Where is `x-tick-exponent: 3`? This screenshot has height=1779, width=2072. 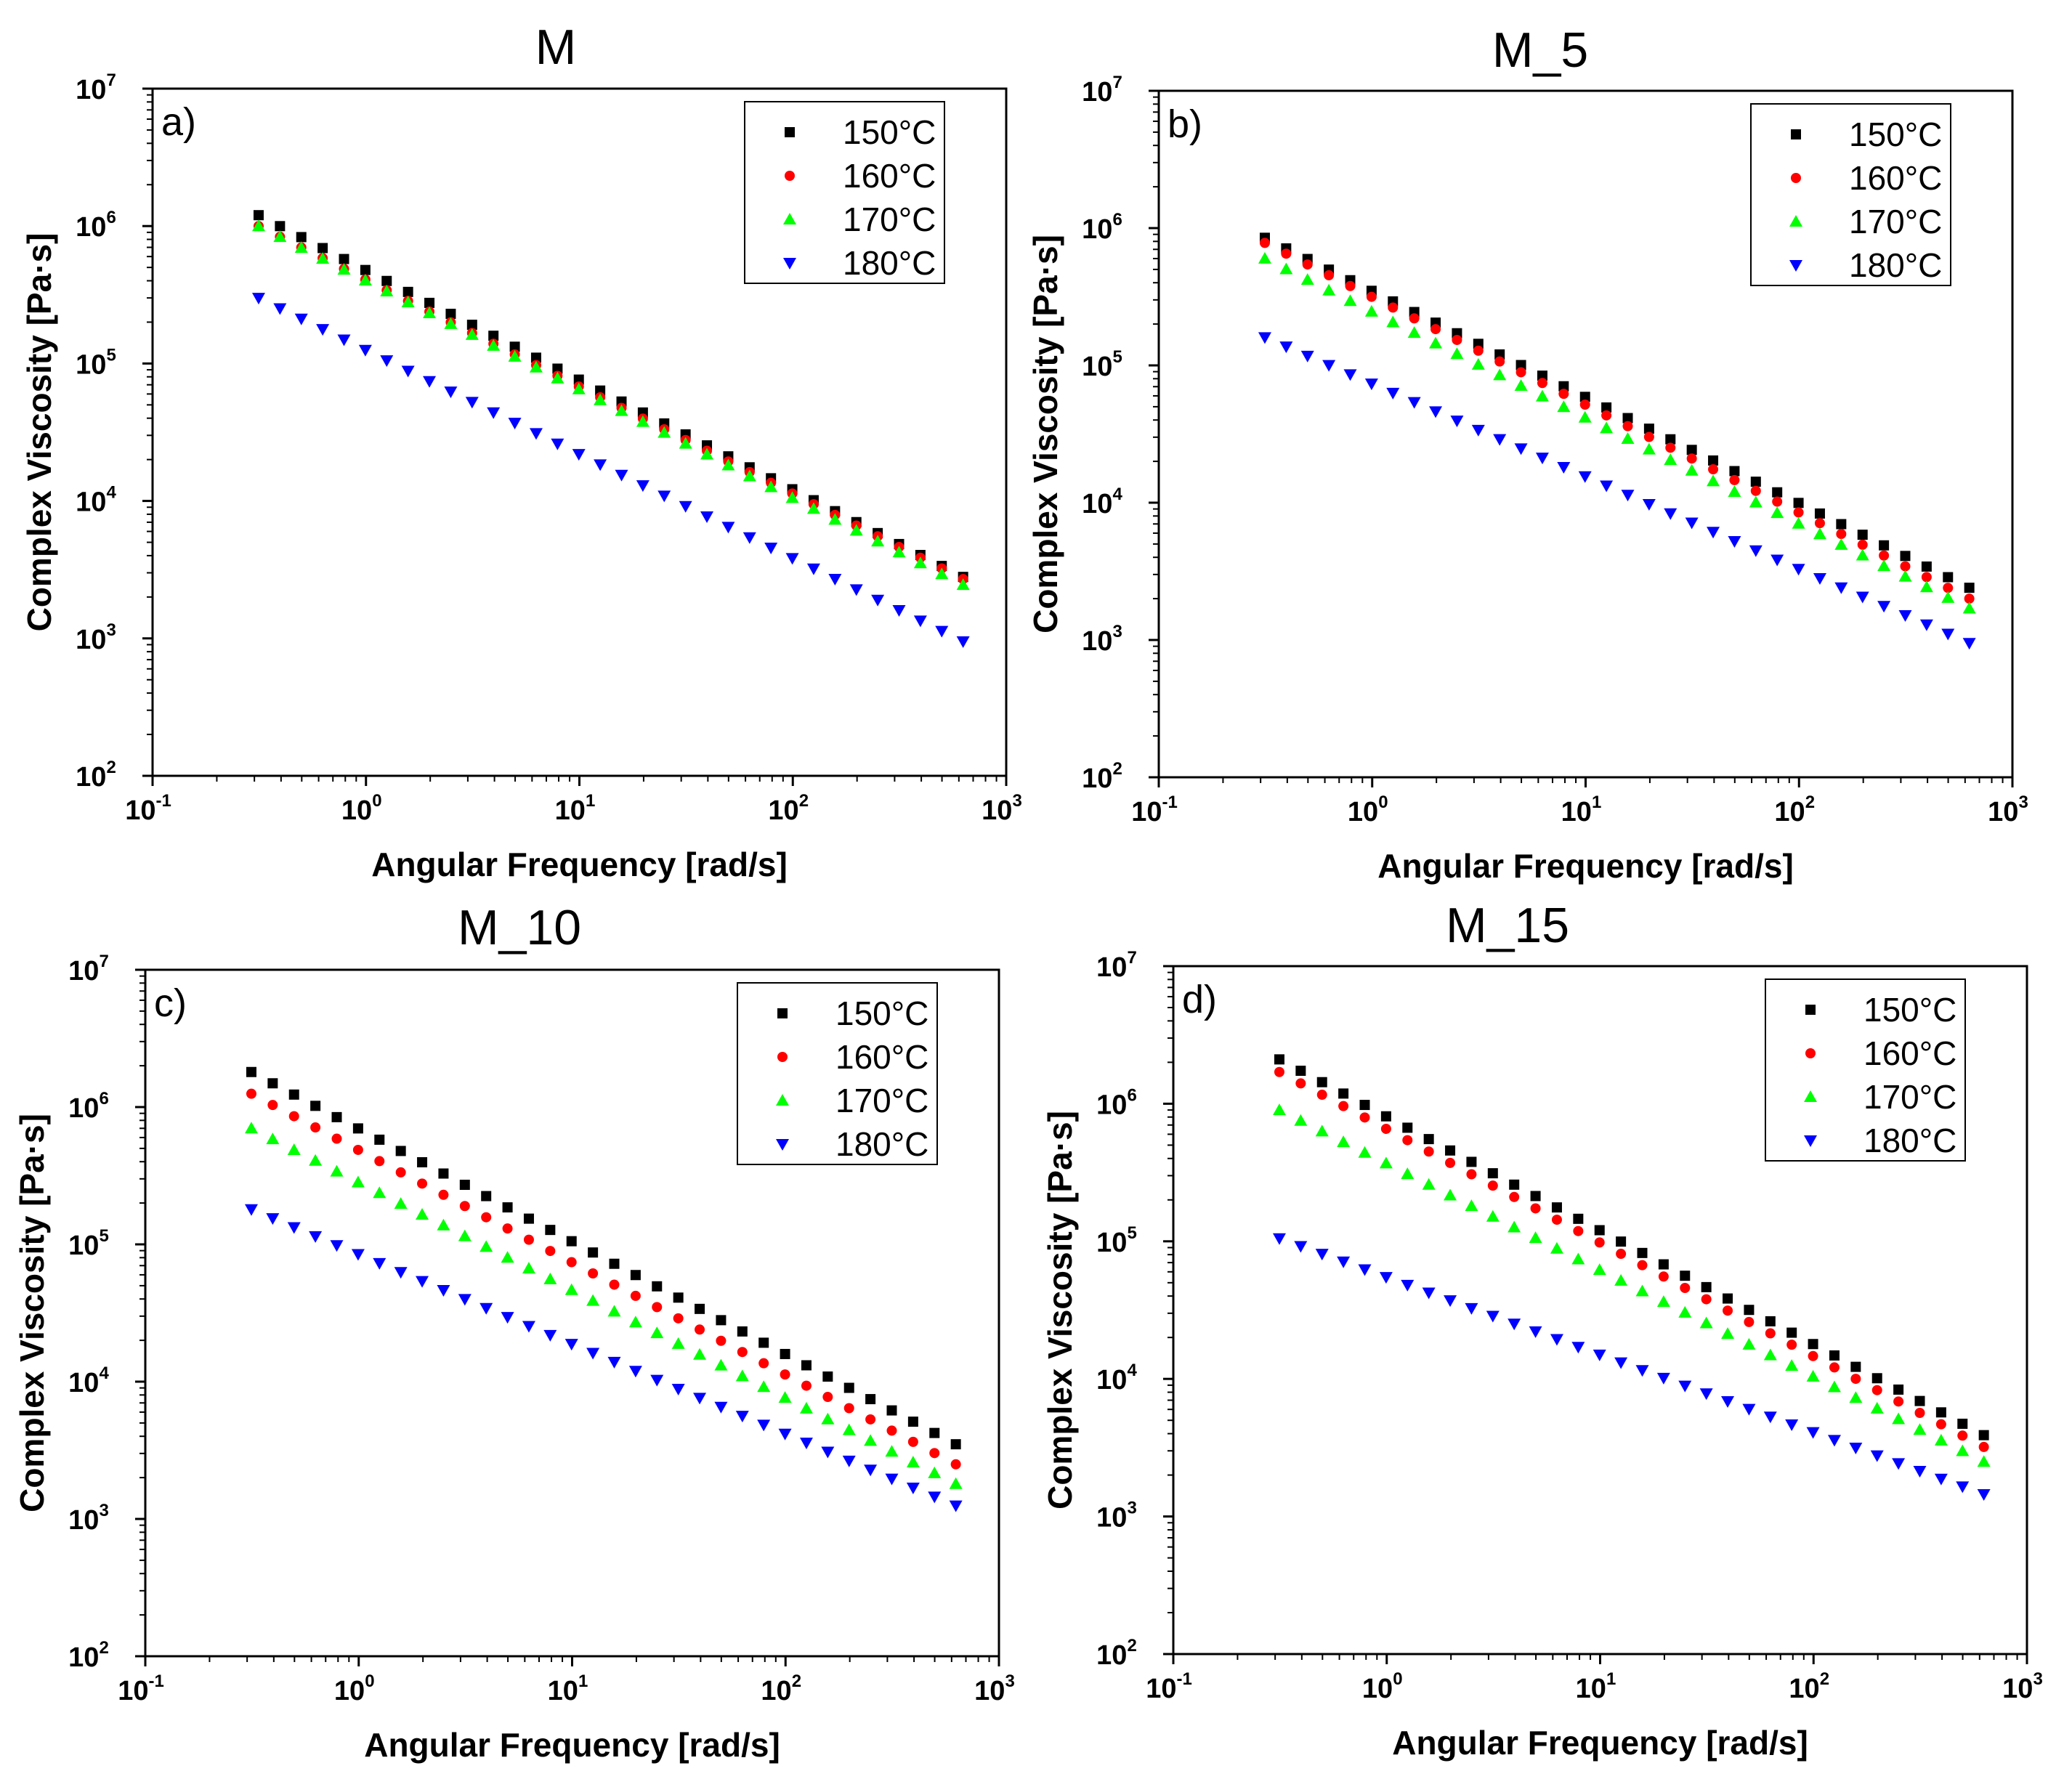
x-tick-exponent: 3 is located at coordinates (2038, 1679).